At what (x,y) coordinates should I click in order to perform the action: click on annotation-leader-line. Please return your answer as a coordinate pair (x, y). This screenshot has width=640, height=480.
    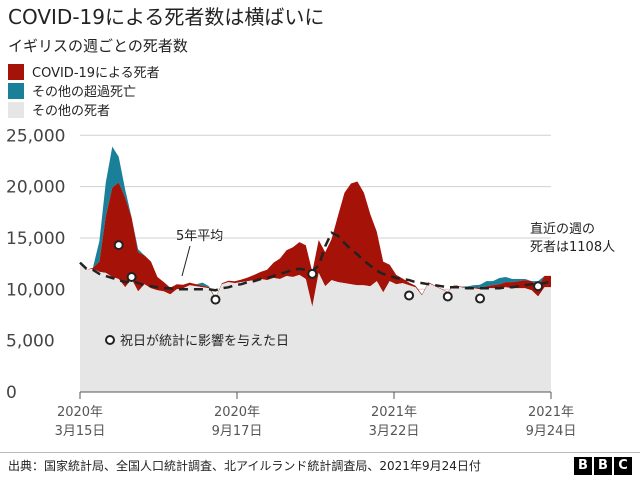
    Looking at the image, I should click on (186, 261).